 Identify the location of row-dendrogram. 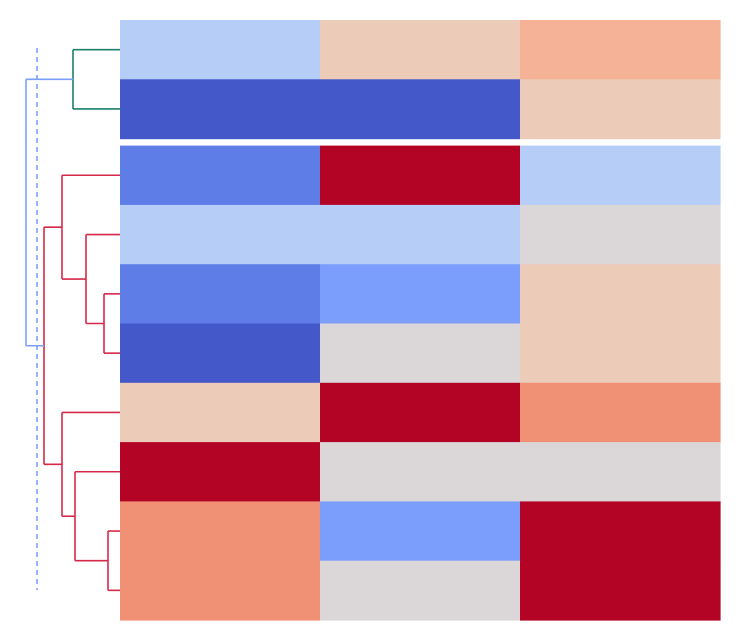
(72, 320).